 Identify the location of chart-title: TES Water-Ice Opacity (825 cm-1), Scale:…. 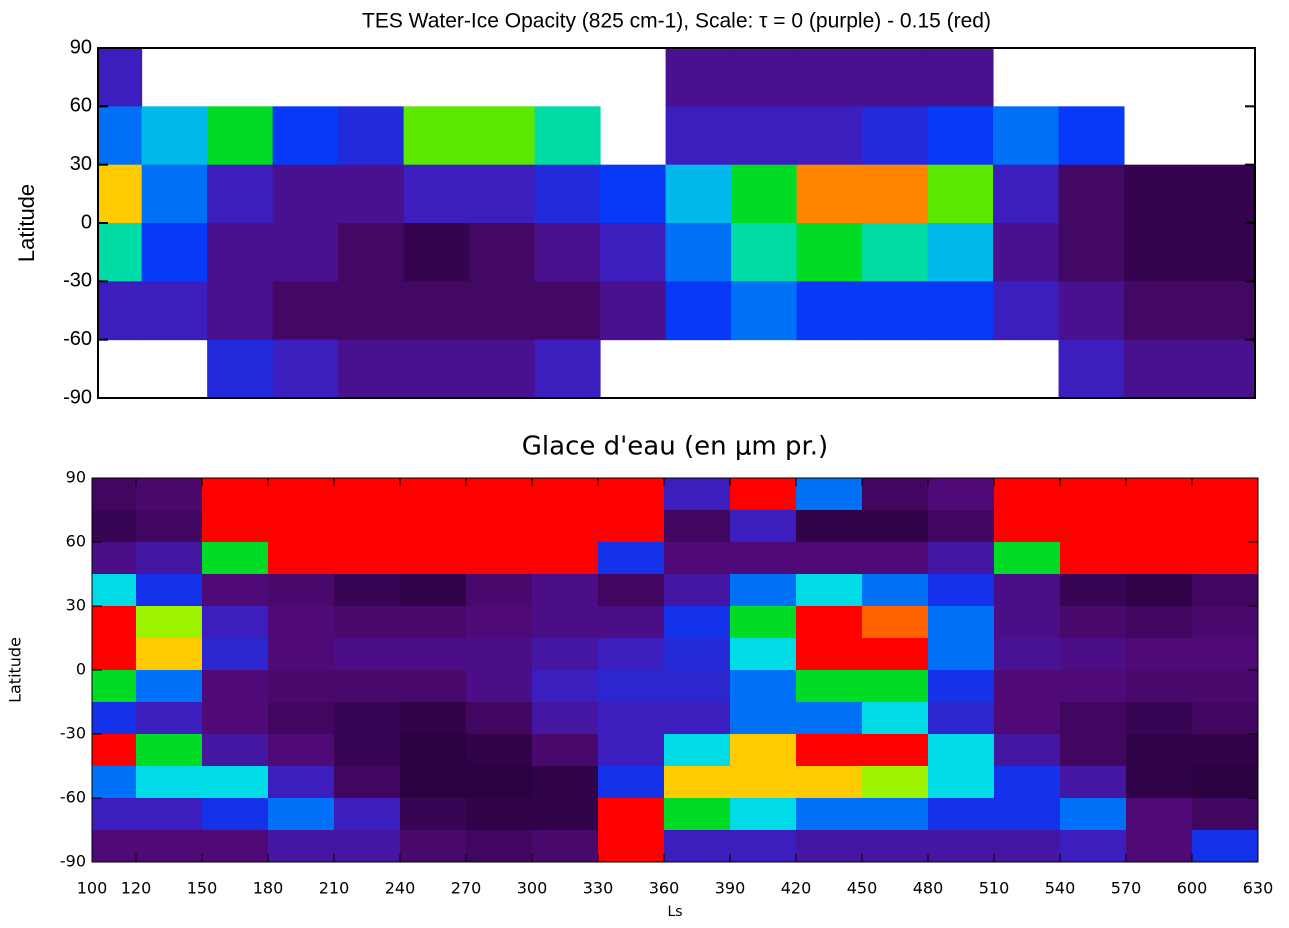
(676, 21).